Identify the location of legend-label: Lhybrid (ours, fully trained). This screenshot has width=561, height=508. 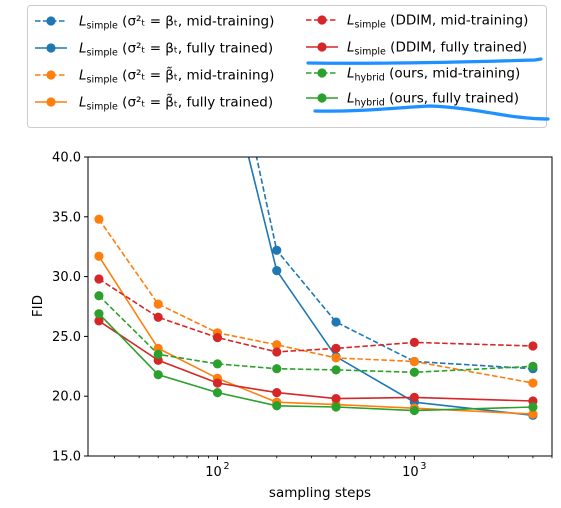
(433, 100).